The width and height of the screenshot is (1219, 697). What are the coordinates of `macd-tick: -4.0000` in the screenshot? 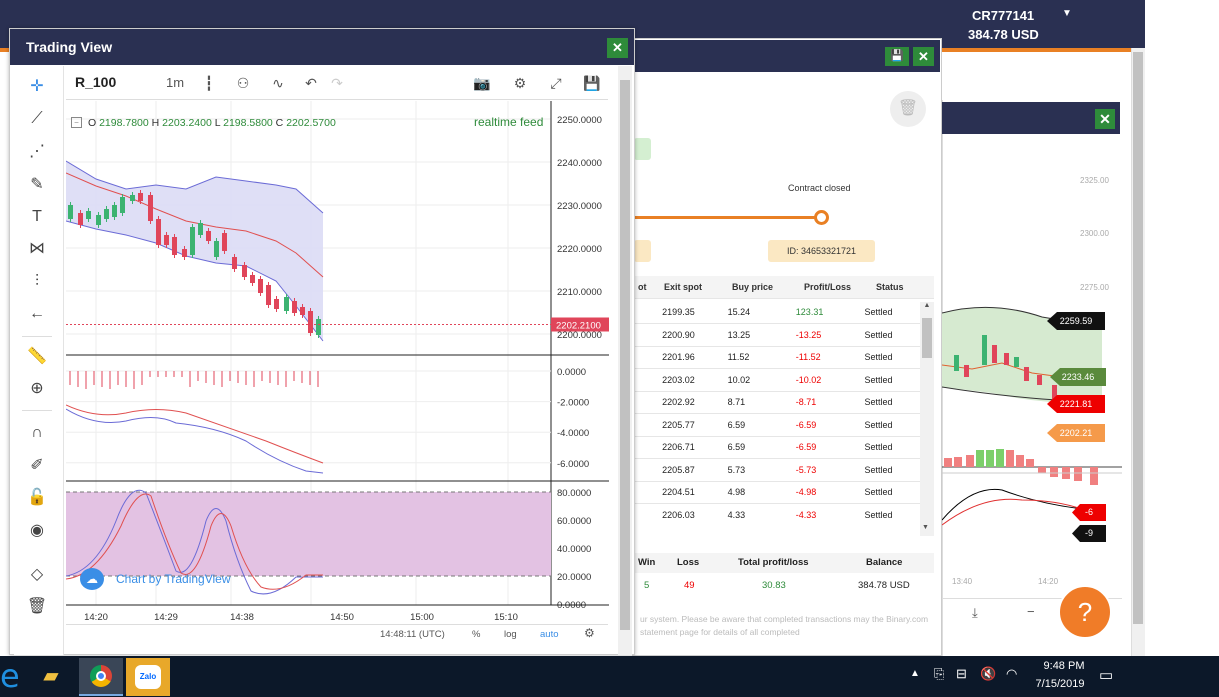 It's located at (573, 433).